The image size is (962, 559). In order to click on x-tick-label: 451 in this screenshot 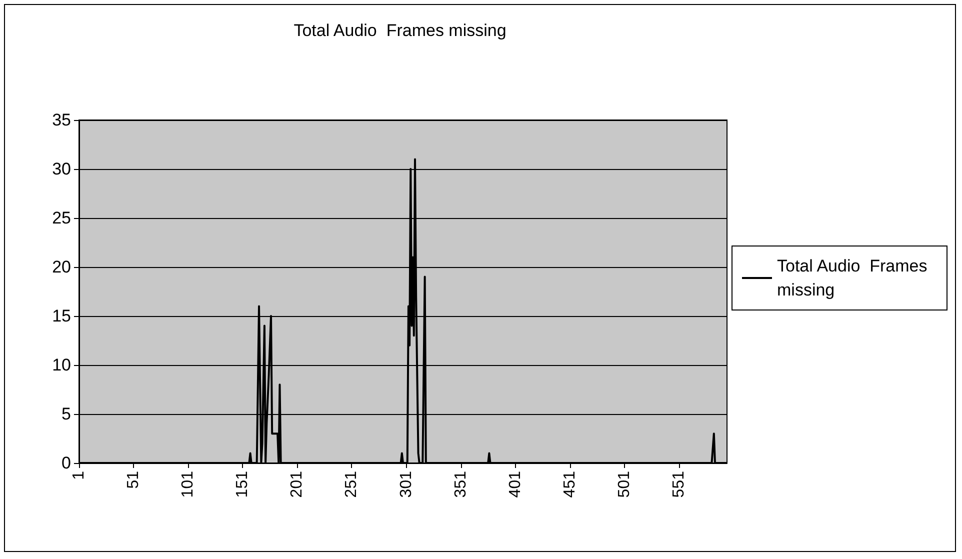, I will do `click(569, 484)`.